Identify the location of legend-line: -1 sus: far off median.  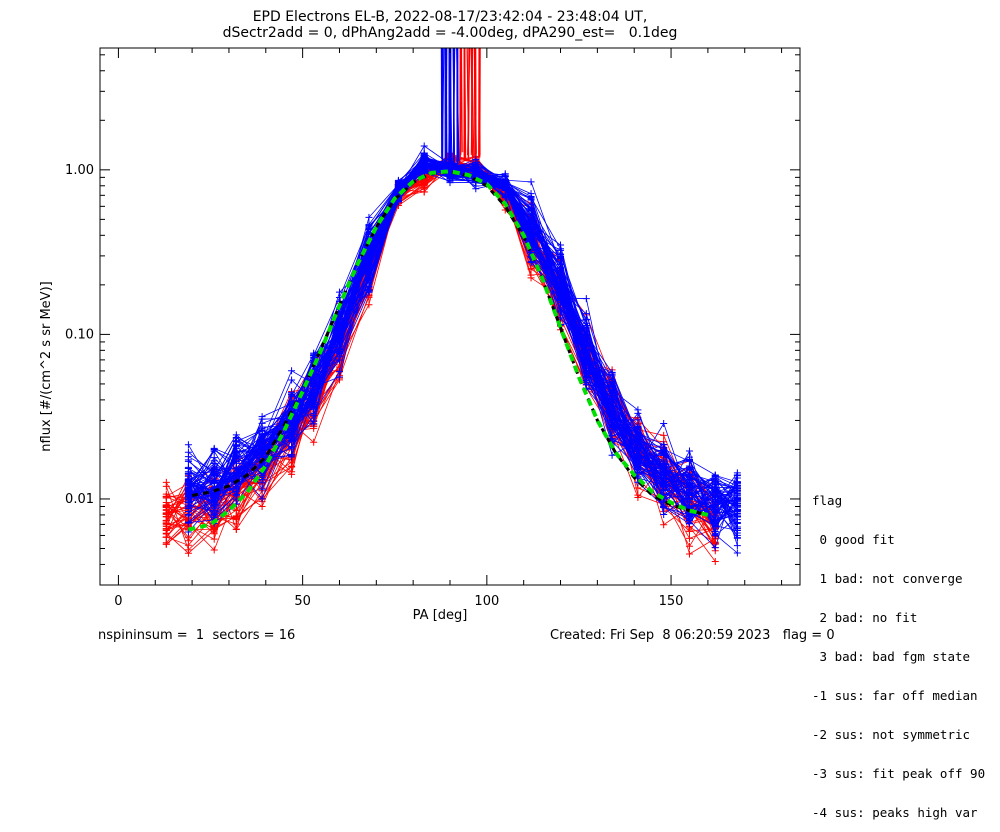
(898, 695).